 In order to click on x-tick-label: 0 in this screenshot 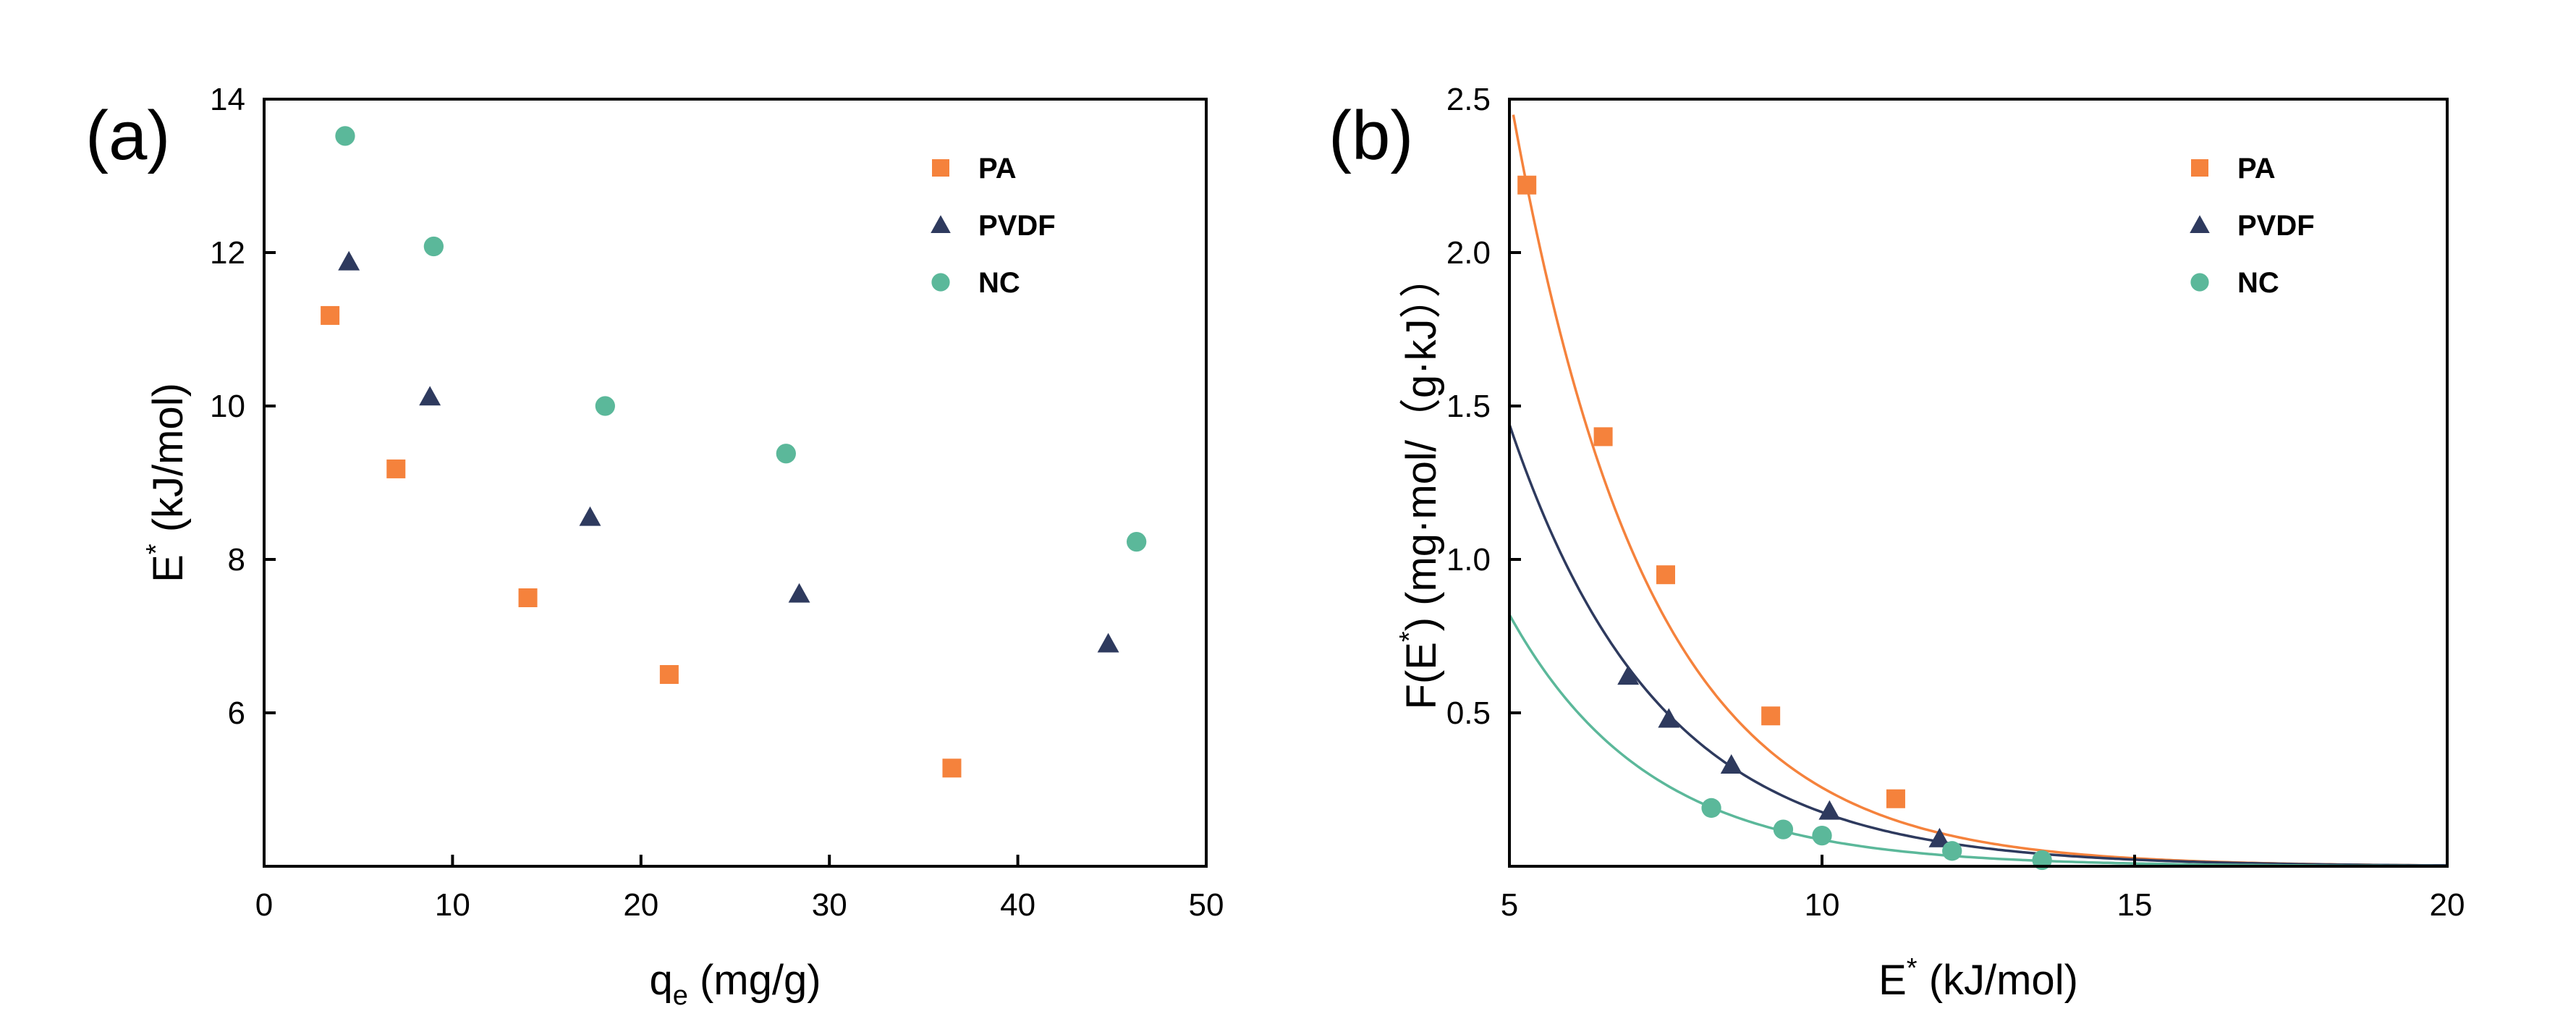, I will do `click(264, 905)`.